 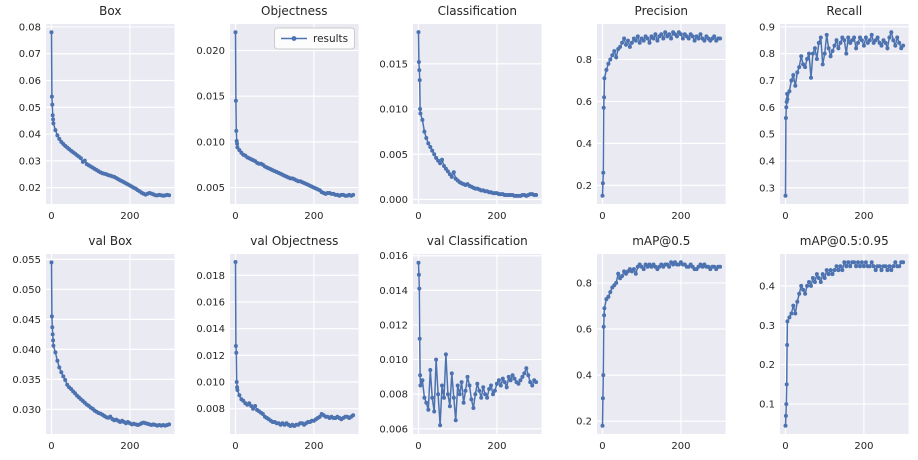 What do you see at coordinates (834, 113) in the screenshot?
I see `chart-recall-canvas: 0.3 0.4 0.5 0.6 0.7 0.8 0.9 0 200 Recall` at bounding box center [834, 113].